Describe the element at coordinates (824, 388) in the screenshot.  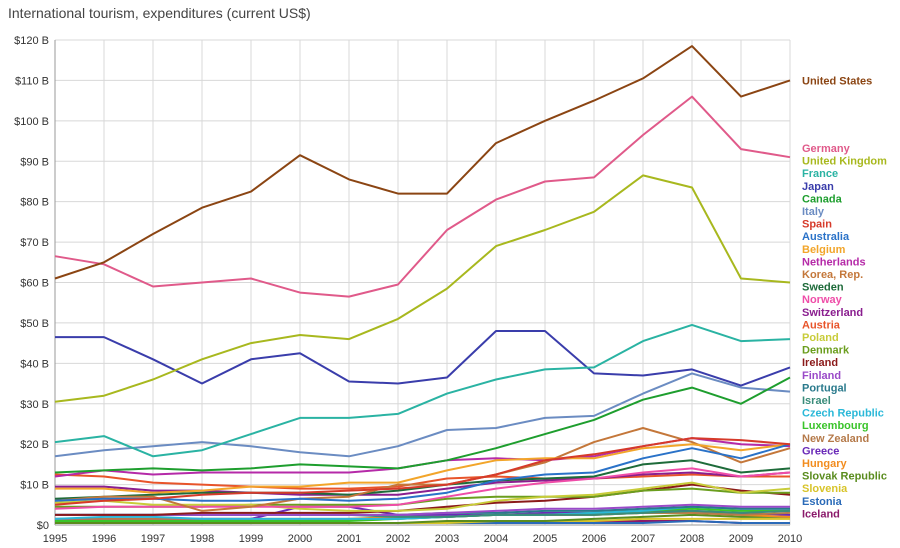
I see `legend-label: Portugal` at that location.